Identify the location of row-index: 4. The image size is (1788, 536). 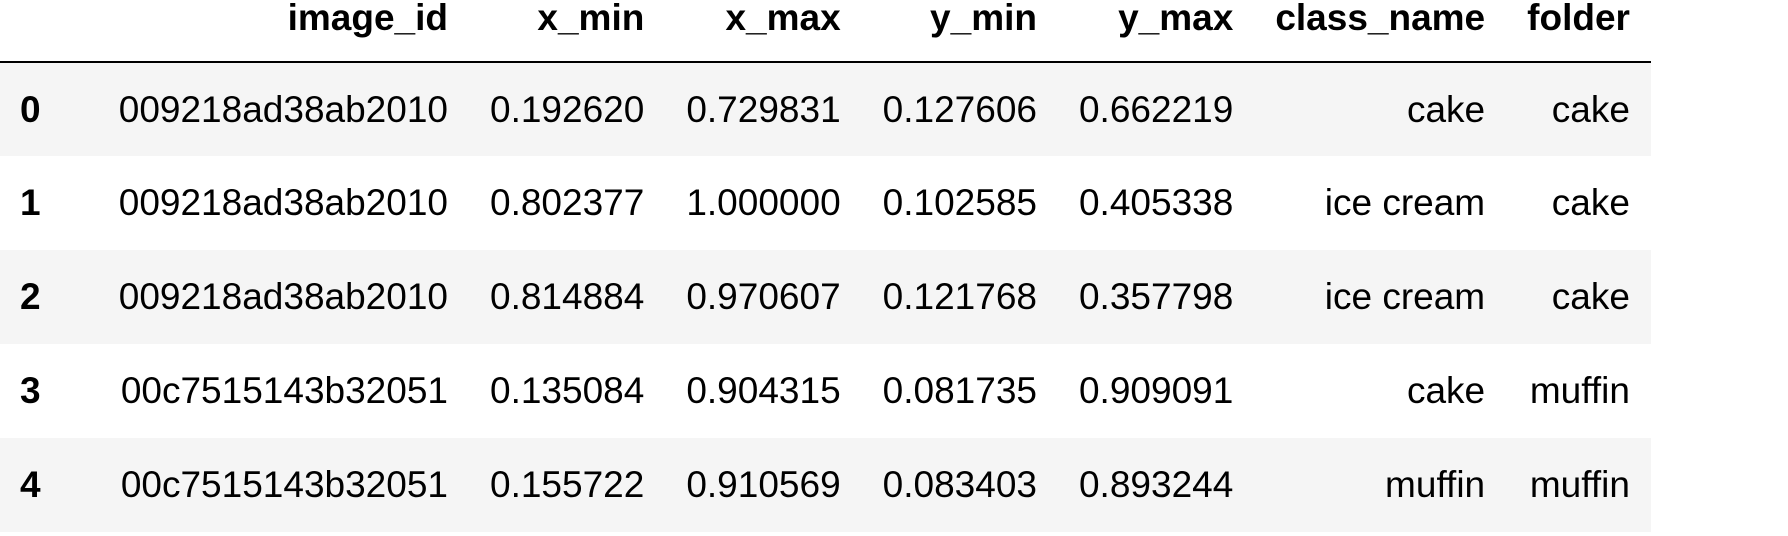
(30, 484).